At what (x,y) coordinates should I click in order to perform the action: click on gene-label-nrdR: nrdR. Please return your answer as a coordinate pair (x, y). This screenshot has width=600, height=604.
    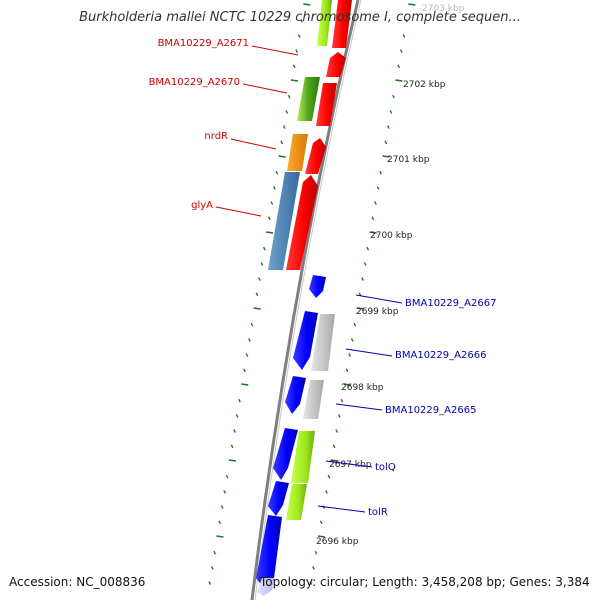
    Looking at the image, I should click on (216, 136).